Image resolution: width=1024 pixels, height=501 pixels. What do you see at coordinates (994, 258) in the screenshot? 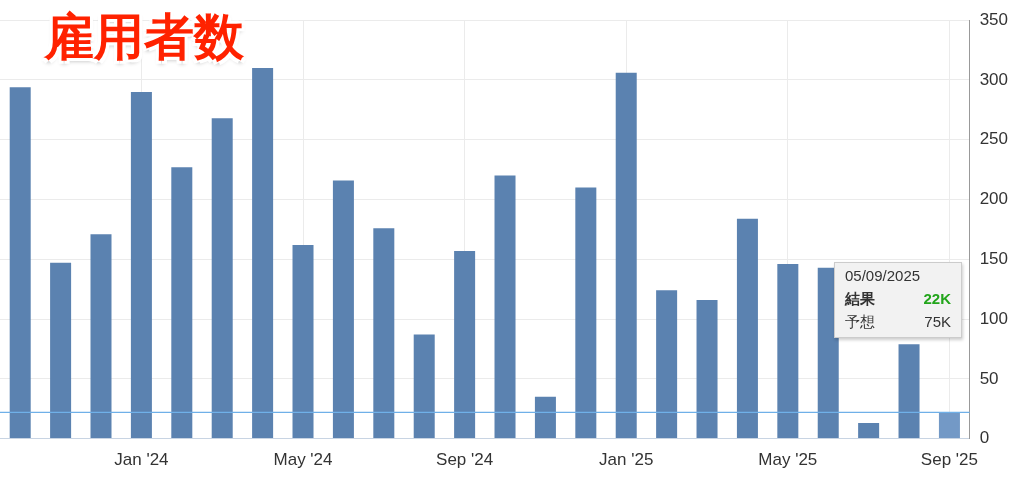
I see `y-tick-label: 150` at bounding box center [994, 258].